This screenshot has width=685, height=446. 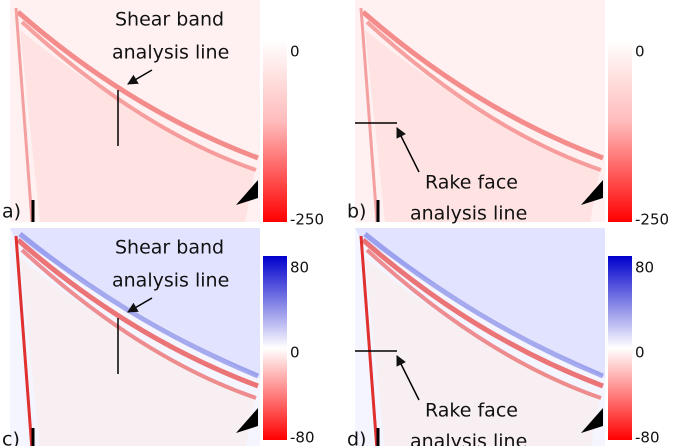 What do you see at coordinates (356, 212) in the screenshot?
I see `panel-label: b)` at bounding box center [356, 212].